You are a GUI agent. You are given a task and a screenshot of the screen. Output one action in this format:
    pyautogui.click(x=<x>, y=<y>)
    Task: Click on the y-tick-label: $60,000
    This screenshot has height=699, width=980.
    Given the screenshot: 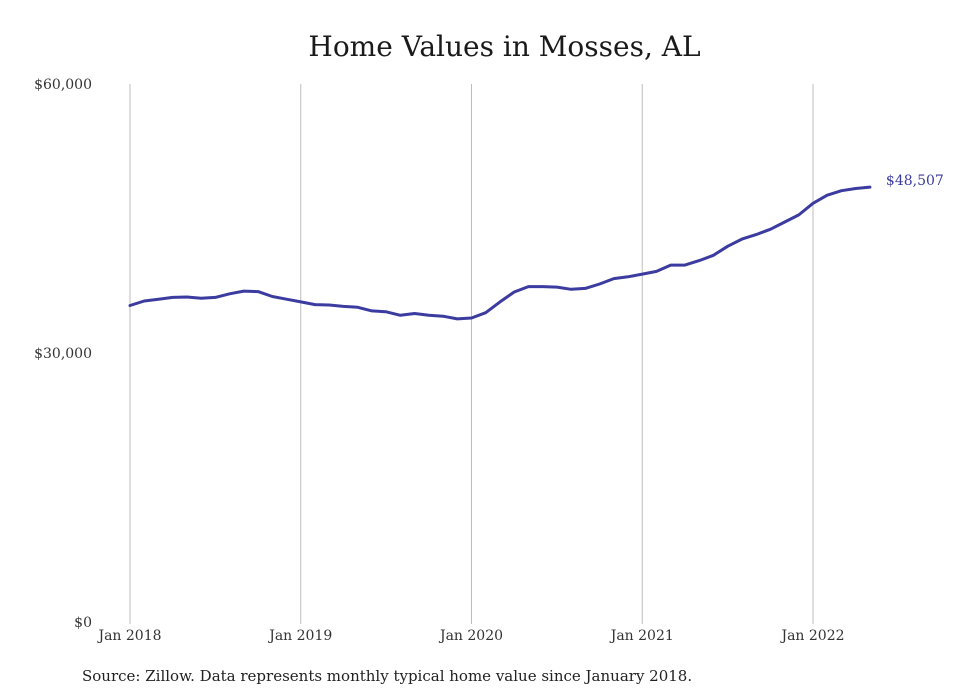 What is the action you would take?
    pyautogui.click(x=63, y=85)
    